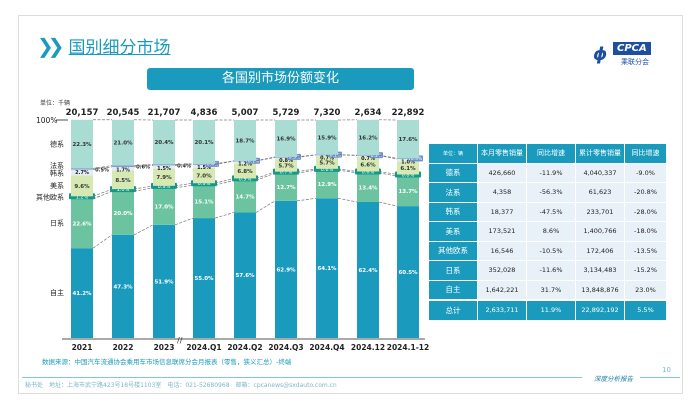  What do you see at coordinates (502, 290) in the screenshot?
I see `table-cell: 1,642,221` at bounding box center [502, 290].